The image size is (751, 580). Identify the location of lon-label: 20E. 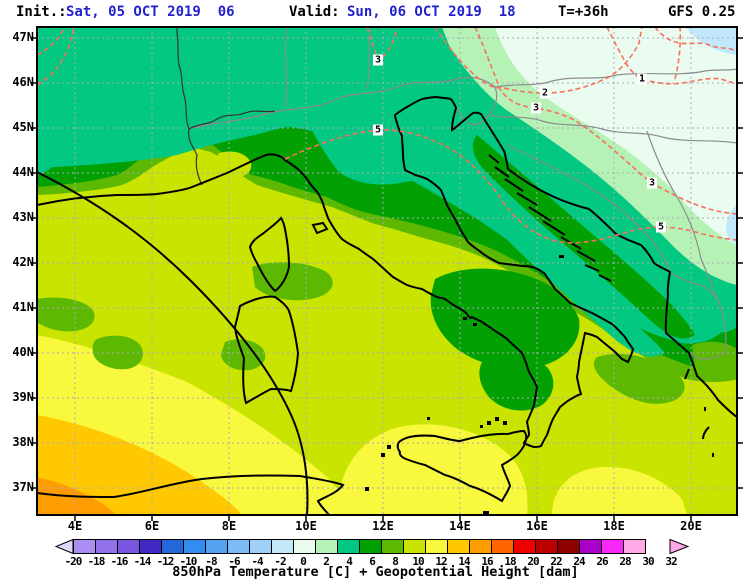
(691, 526).